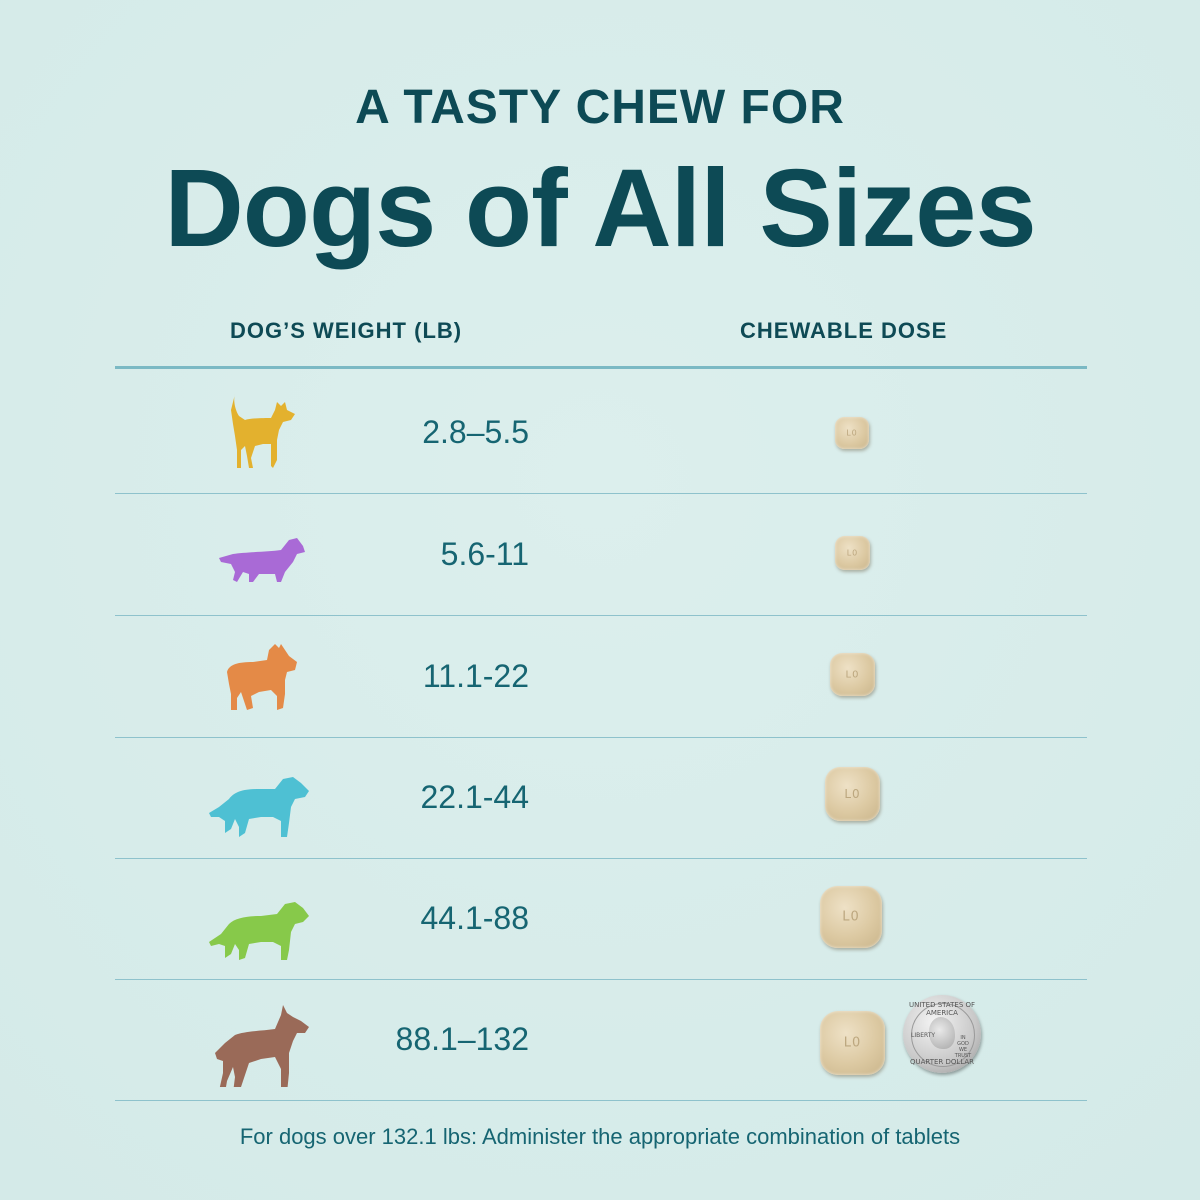 Image resolution: width=1200 pixels, height=1200 pixels. I want to click on large-dog-icon, so click(260, 916).